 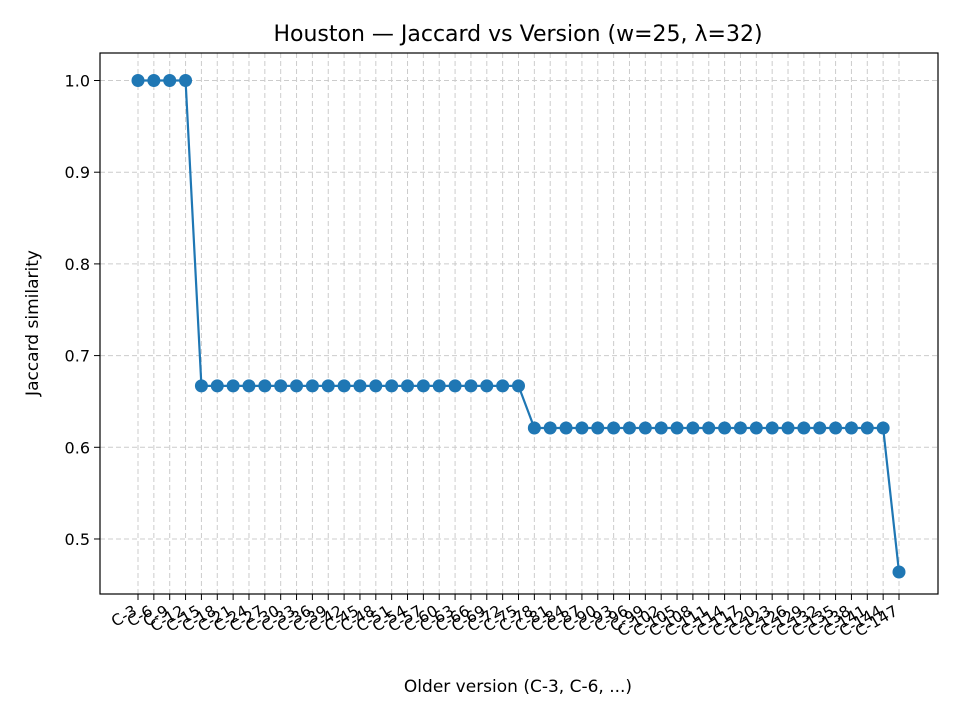 I want to click on y-tick-label: 0.7, so click(x=77, y=356).